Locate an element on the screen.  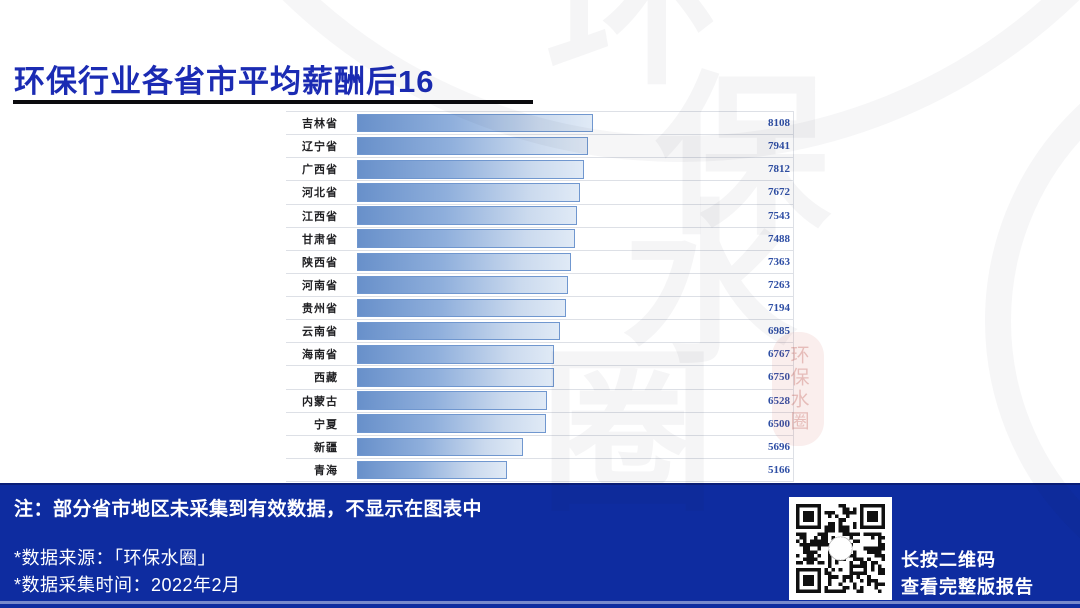
value-label: 7672 is located at coordinates (779, 192).